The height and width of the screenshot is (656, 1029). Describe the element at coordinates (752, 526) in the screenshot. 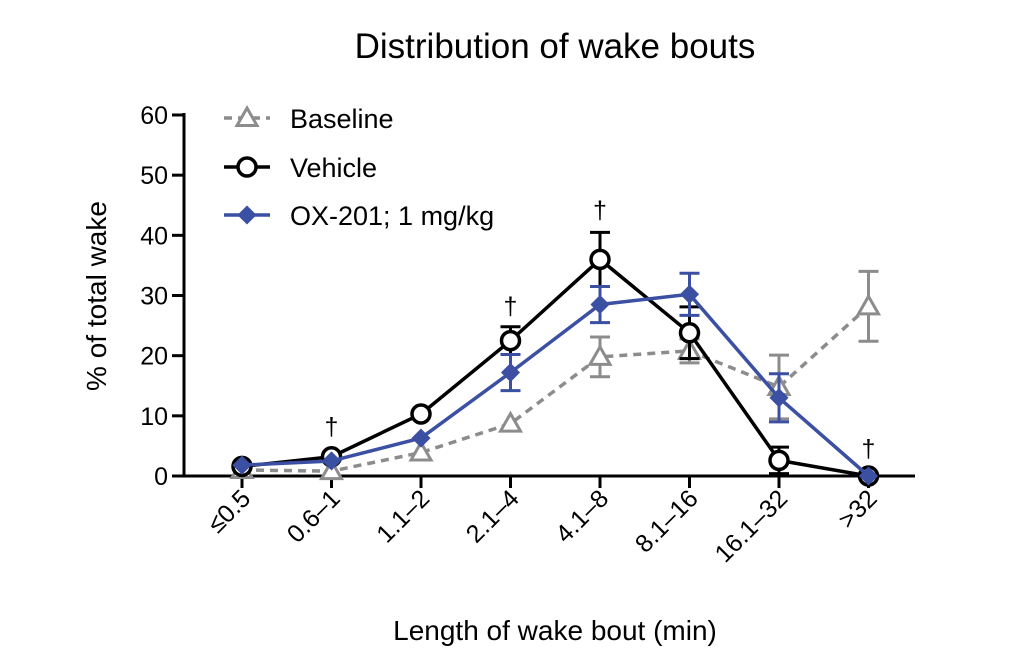

I see `x-tick-label: 16.1–32` at that location.